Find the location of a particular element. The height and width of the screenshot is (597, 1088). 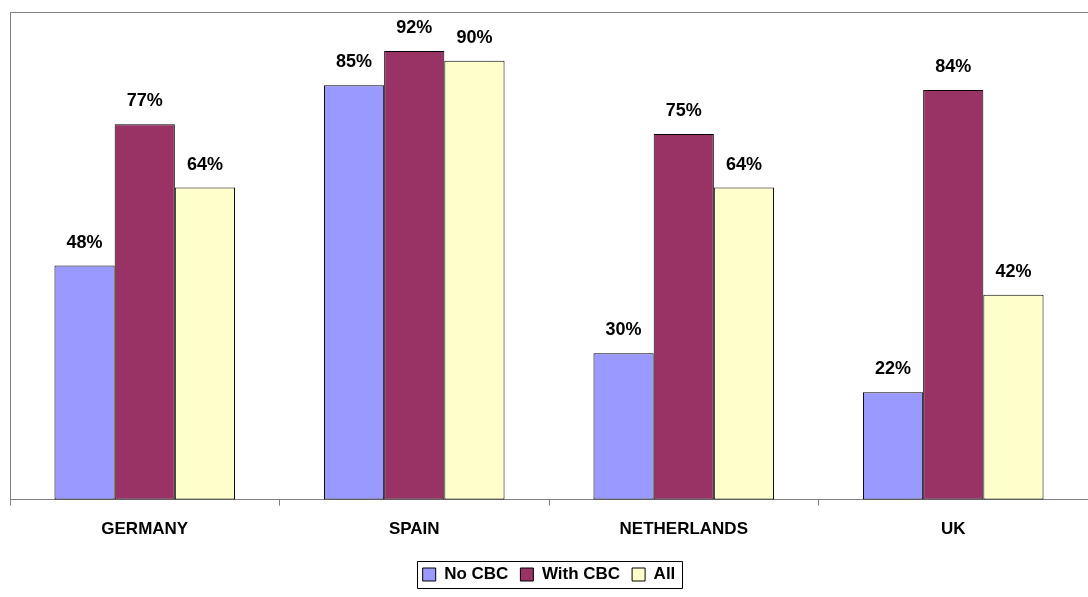

legend-label: All is located at coordinates (664, 574).